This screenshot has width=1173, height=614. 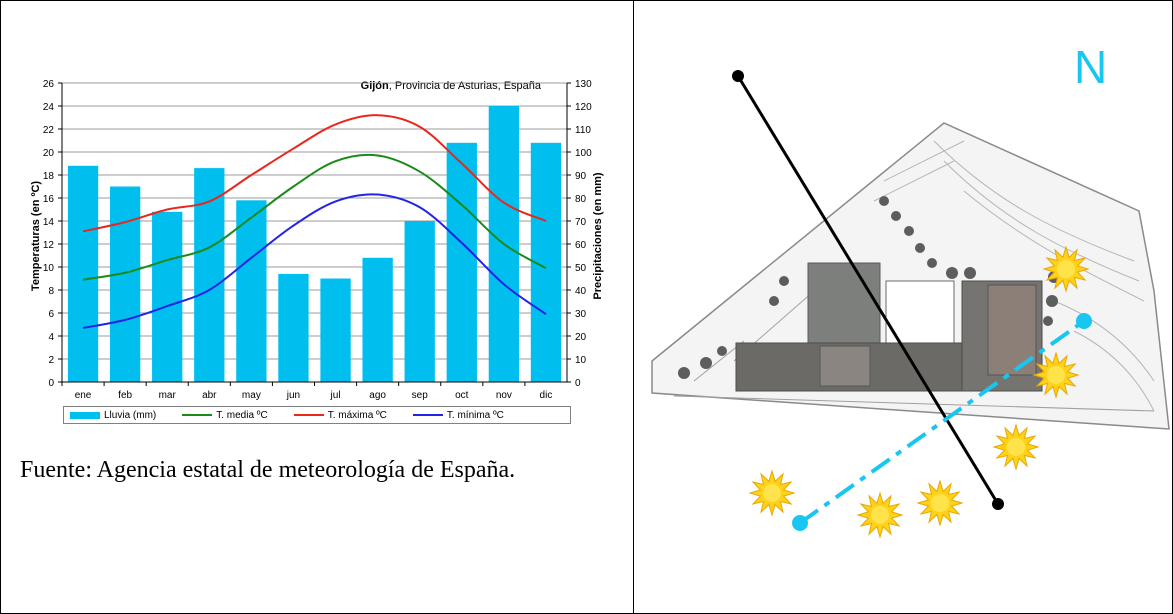 What do you see at coordinates (845, 366) in the screenshot?
I see `building-plaza` at bounding box center [845, 366].